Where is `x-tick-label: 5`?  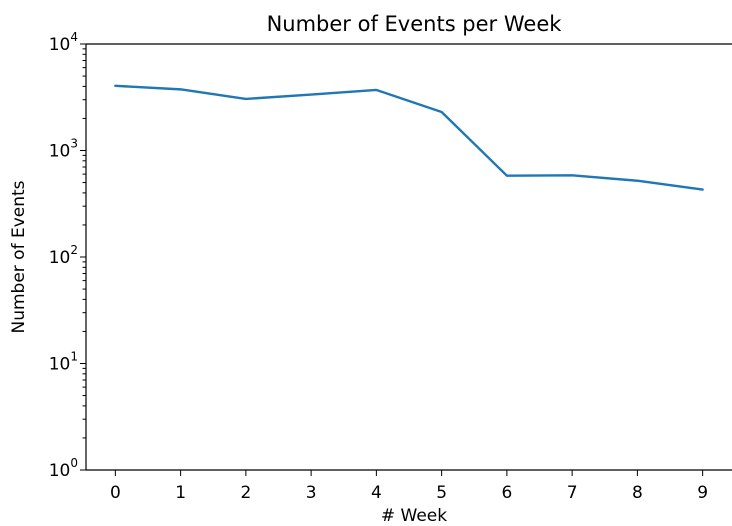 x-tick-label: 5 is located at coordinates (441, 493).